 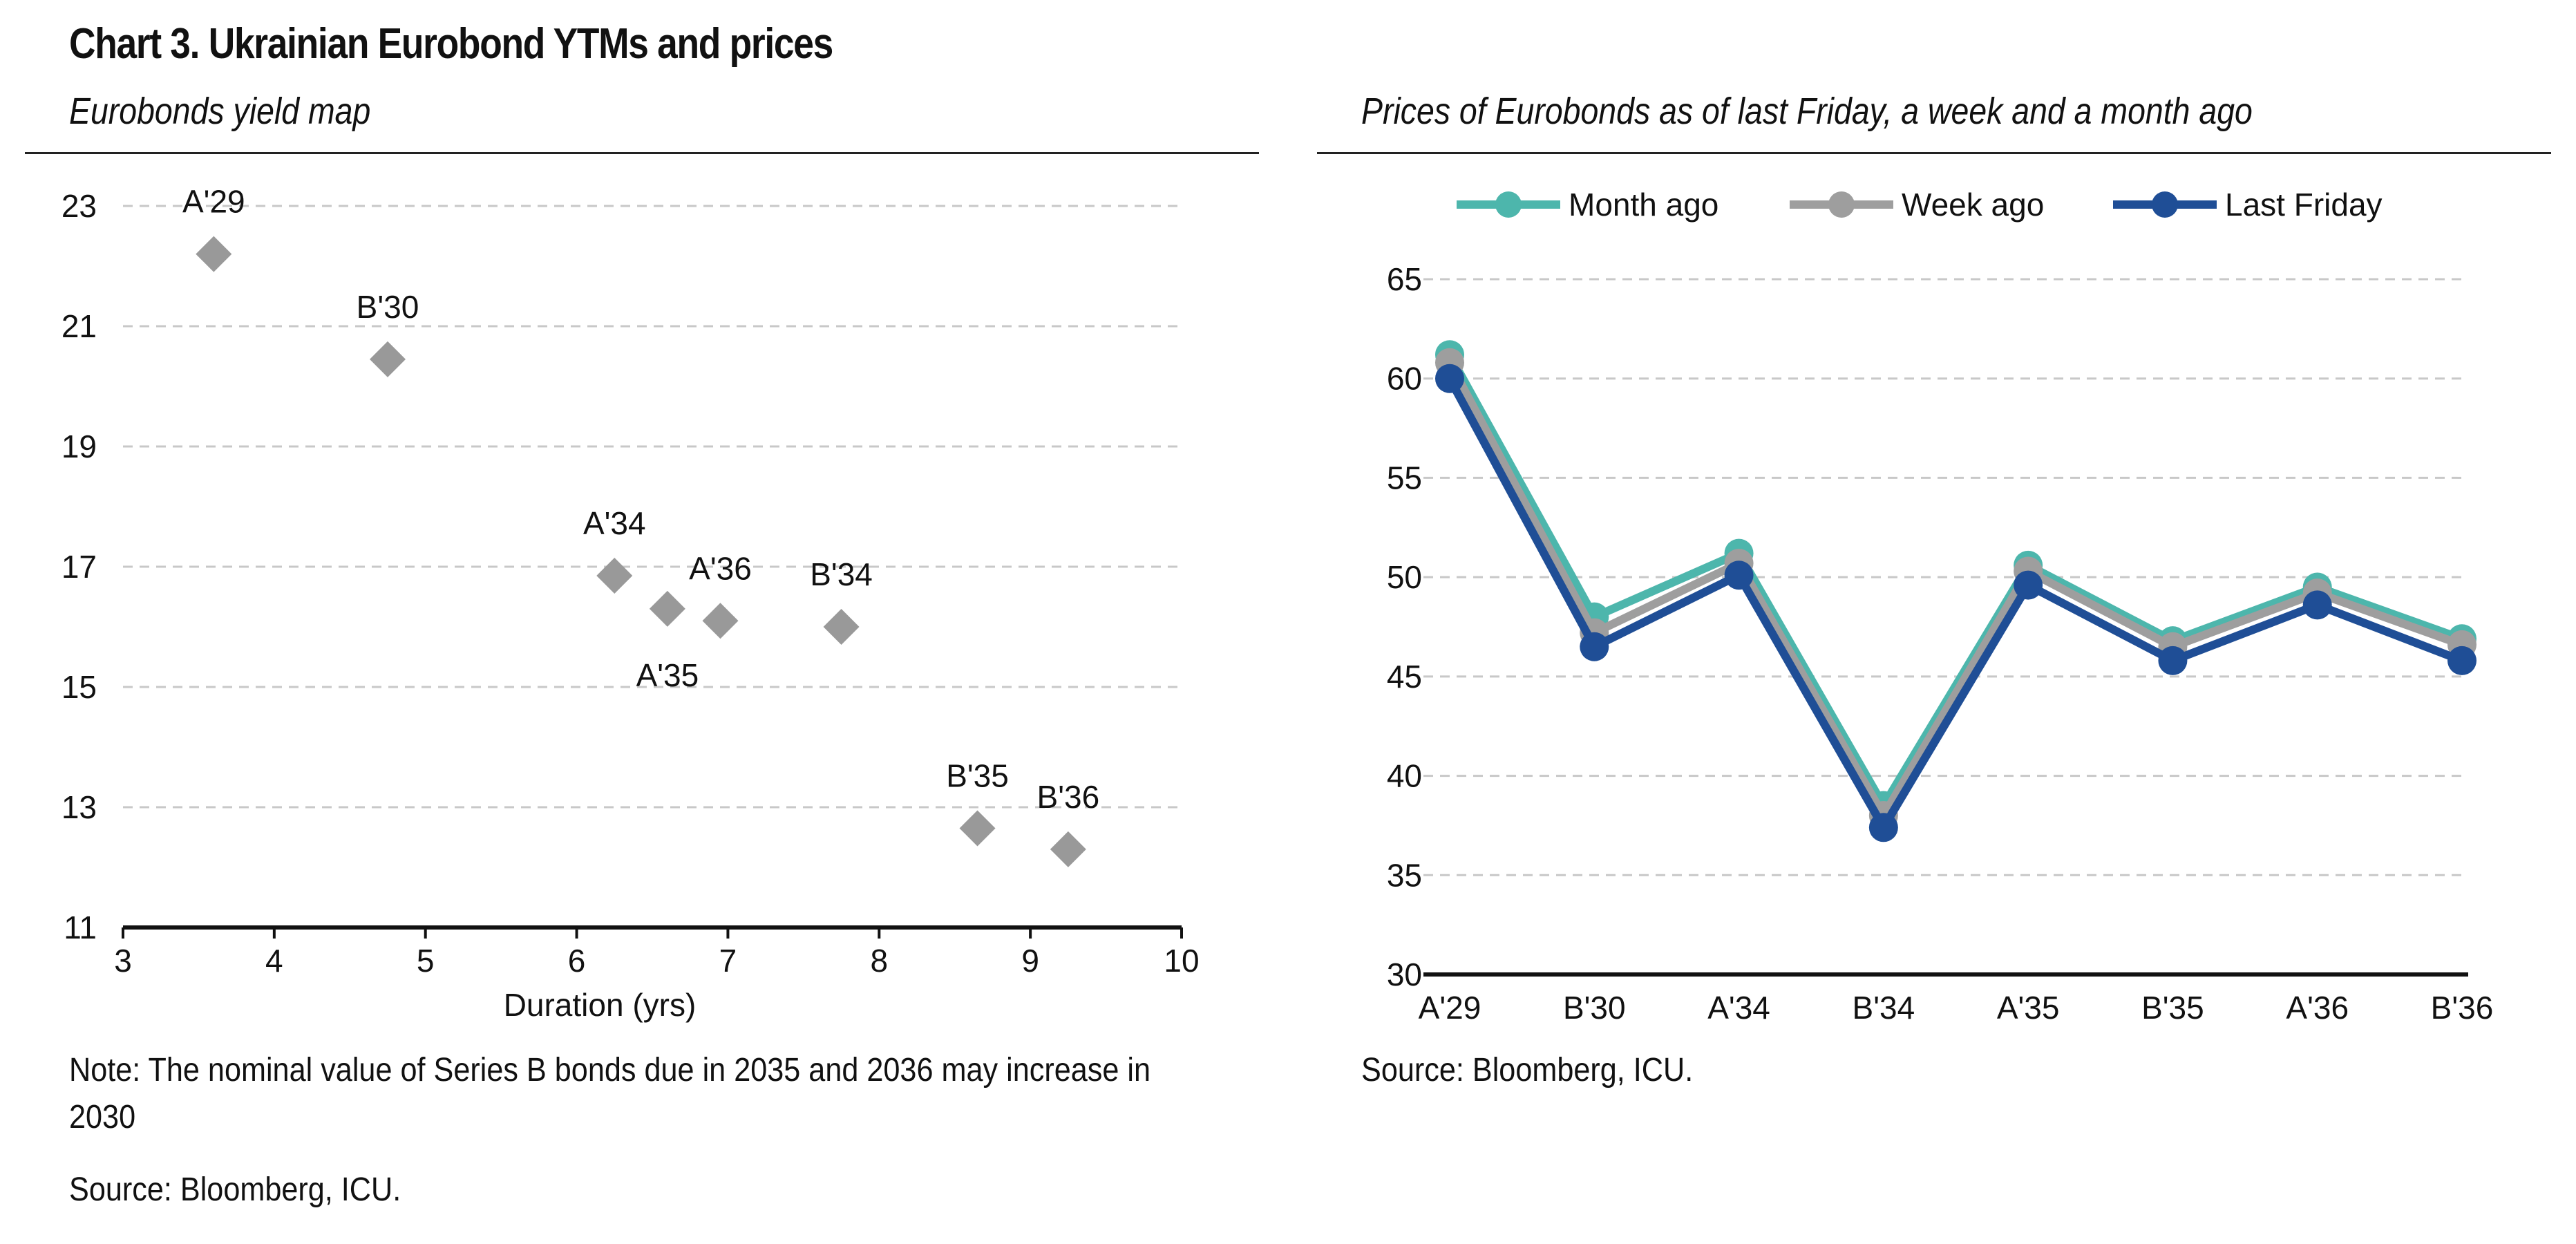 What do you see at coordinates (1527, 1070) in the screenshot?
I see `prices-chart-source: Source: Bloomberg, ICU.` at bounding box center [1527, 1070].